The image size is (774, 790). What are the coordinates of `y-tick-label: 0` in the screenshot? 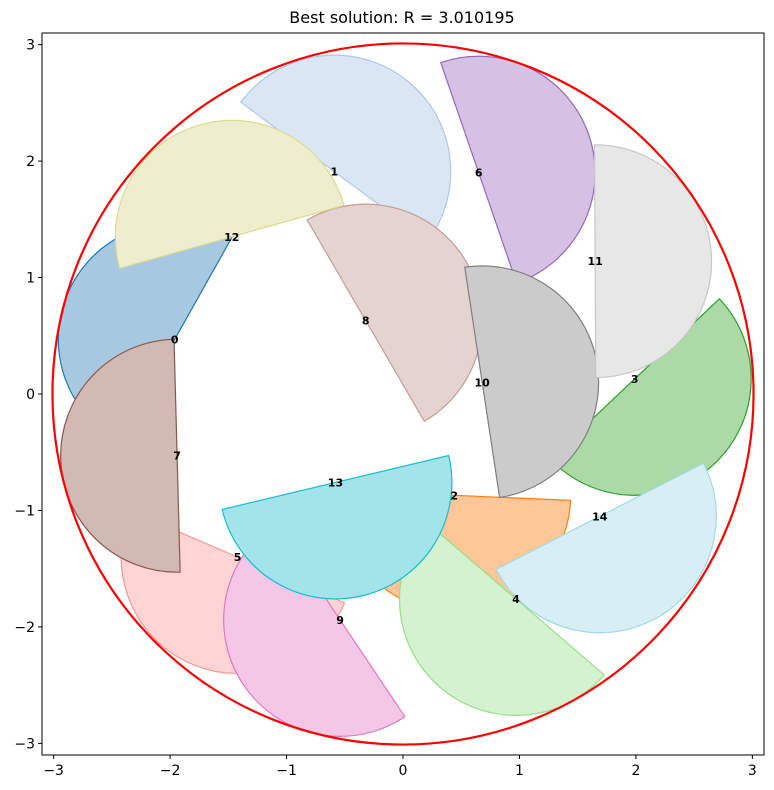 It's located at (30, 395).